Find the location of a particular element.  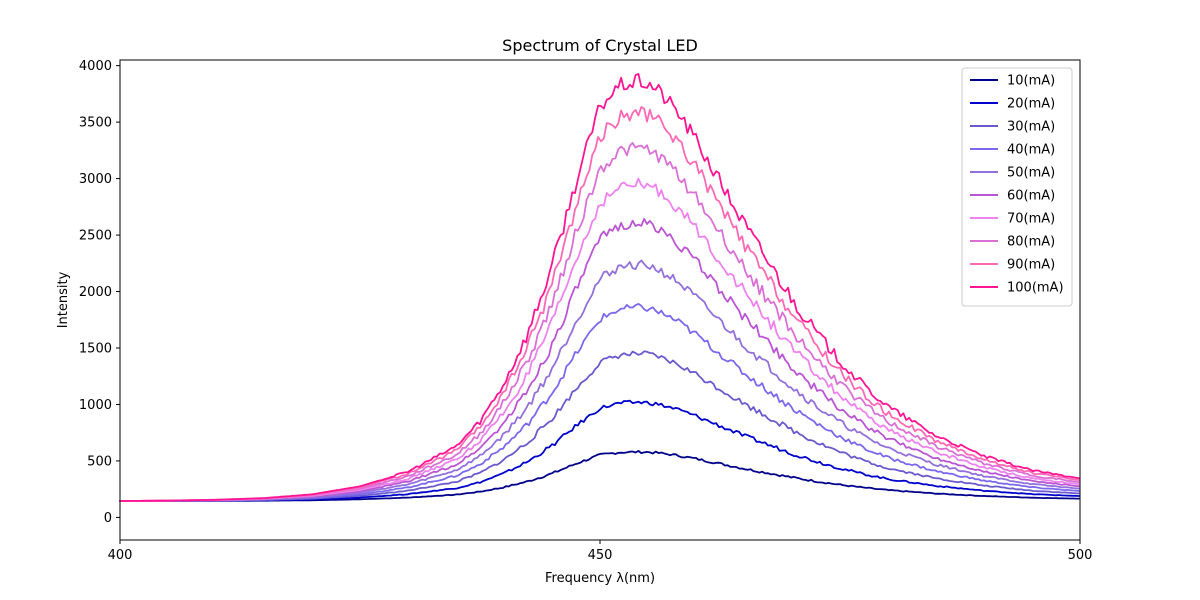

y-tick-label-1: 500 is located at coordinates (99, 461).